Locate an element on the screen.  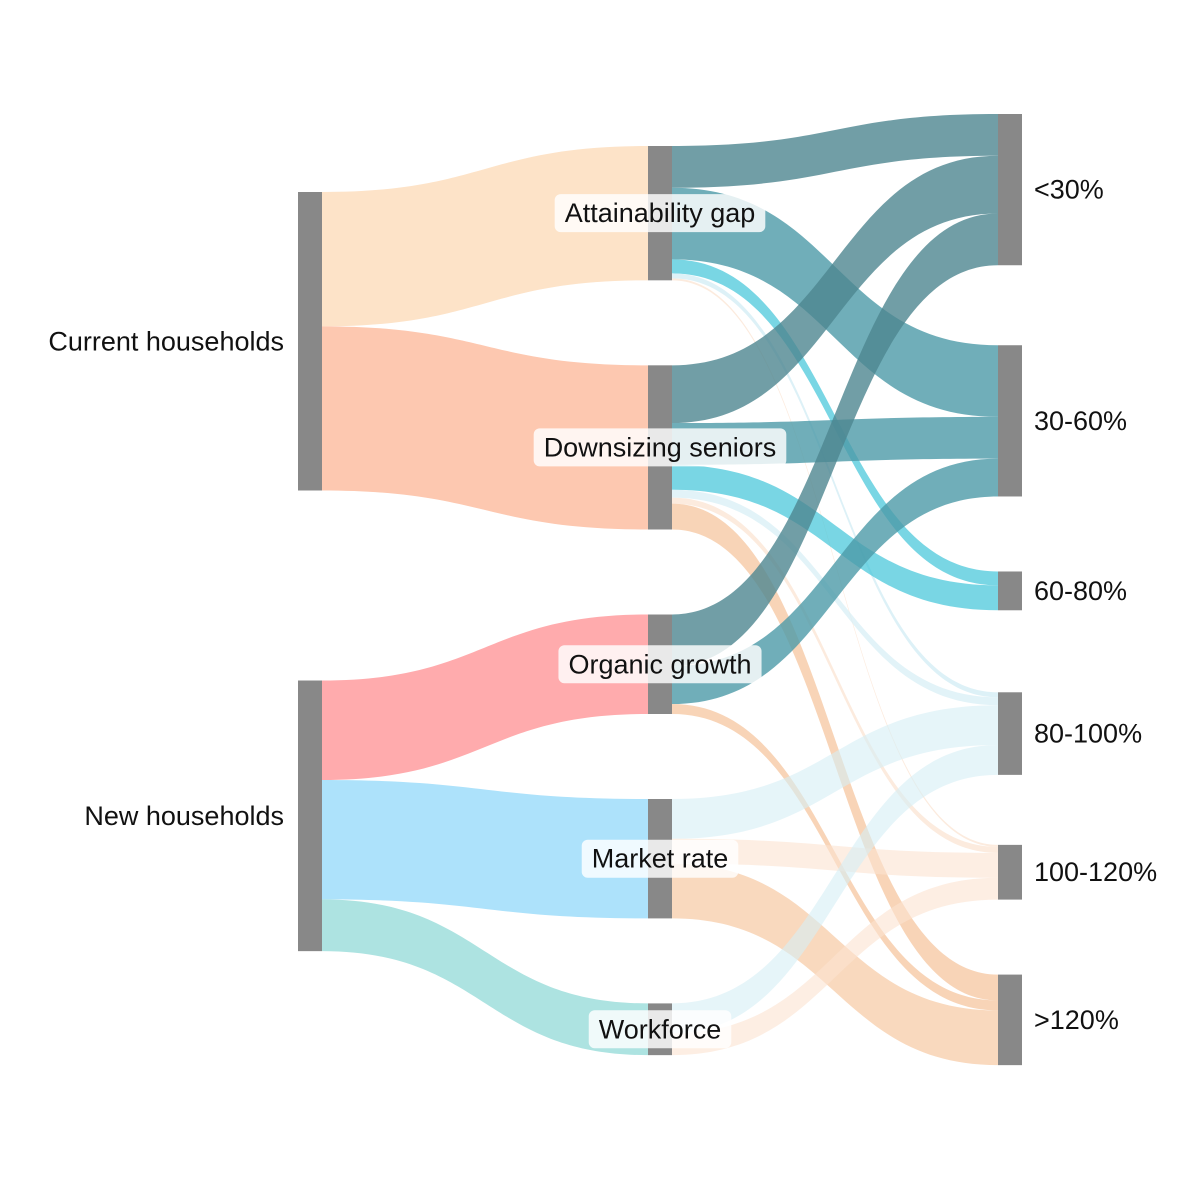
node-label-bg-market is located at coordinates (660, 858).